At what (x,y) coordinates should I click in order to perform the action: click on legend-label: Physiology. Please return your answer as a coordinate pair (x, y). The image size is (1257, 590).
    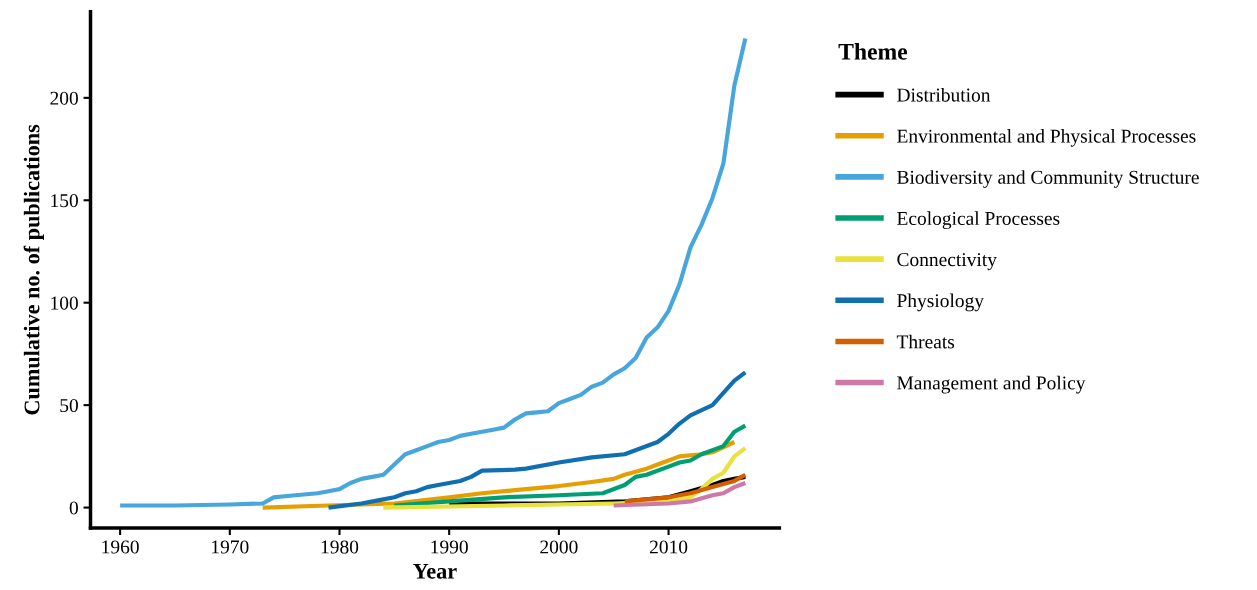
    Looking at the image, I should click on (940, 302).